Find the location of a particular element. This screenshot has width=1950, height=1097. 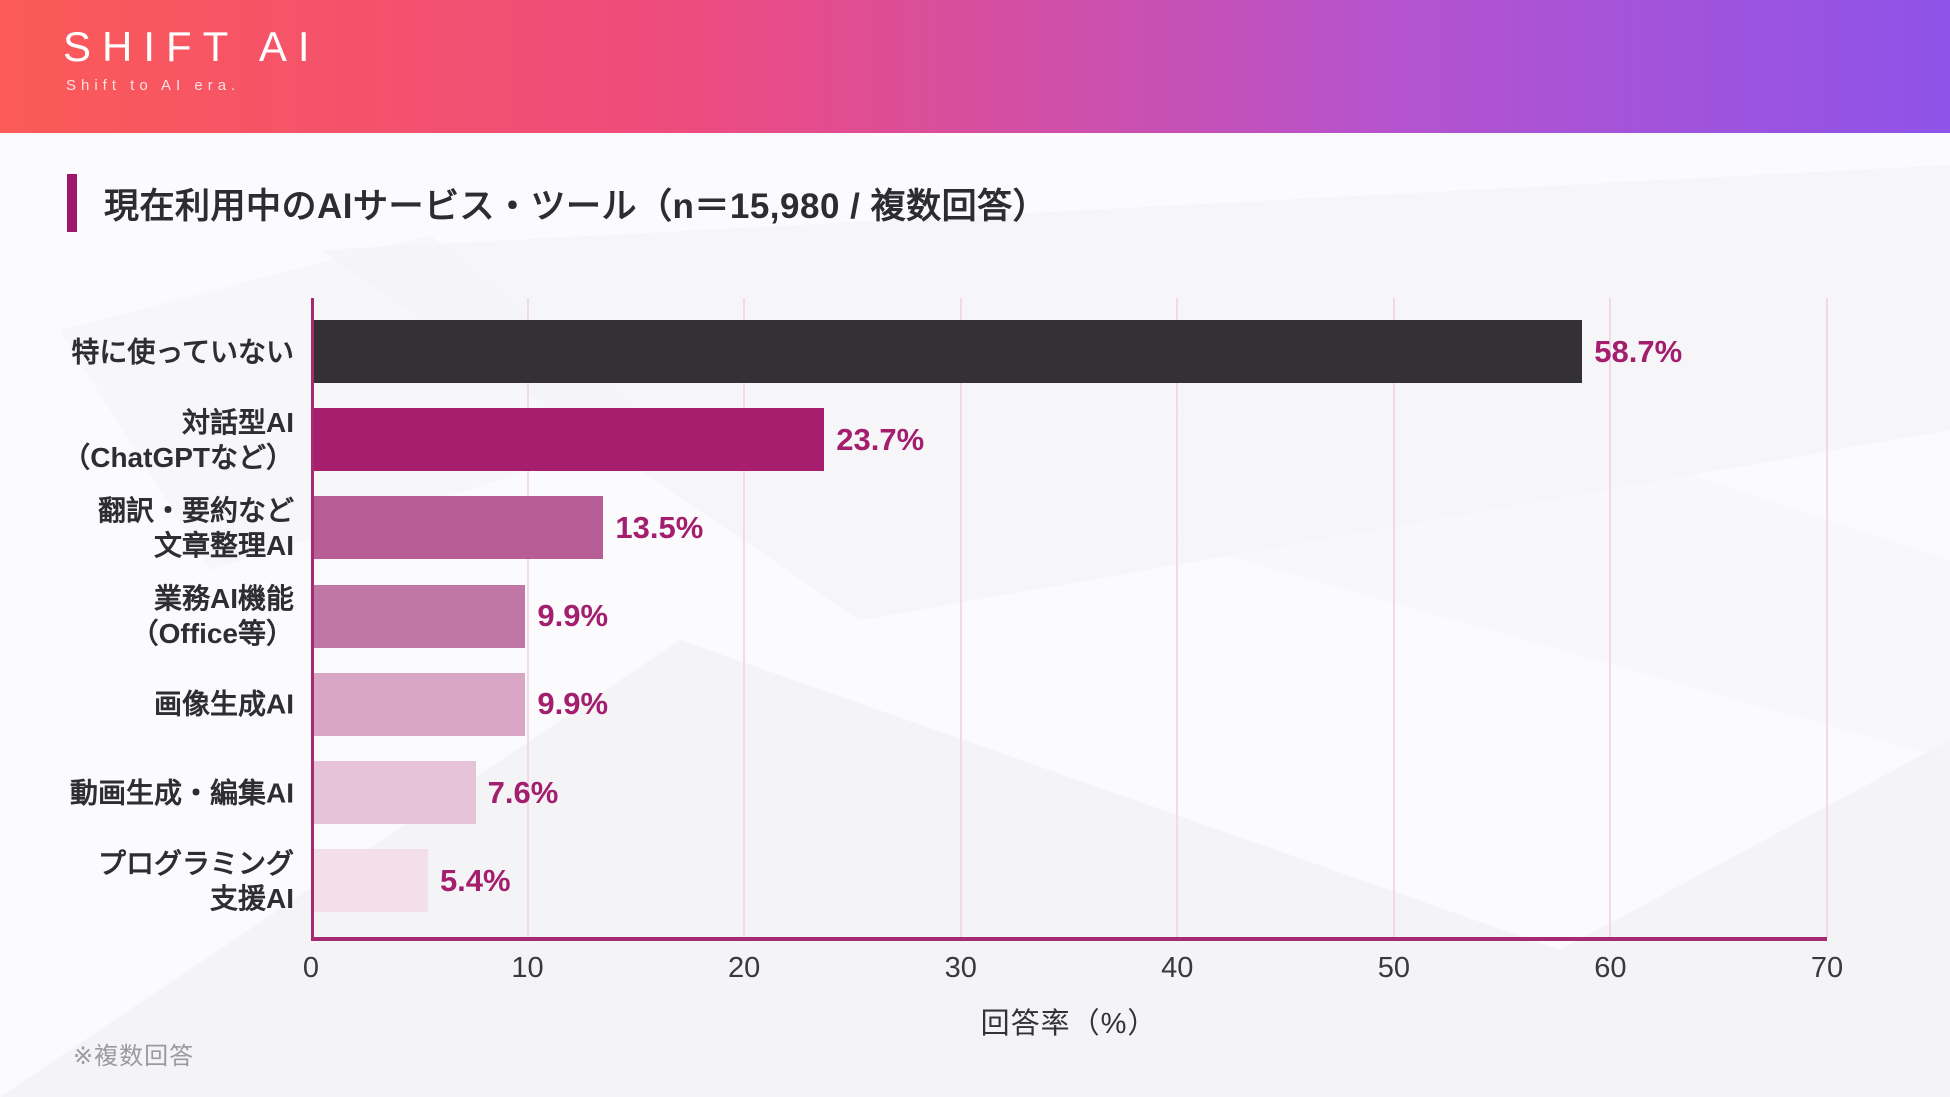

bar-row: 特に使っていない 58.7% is located at coordinates (949, 351).